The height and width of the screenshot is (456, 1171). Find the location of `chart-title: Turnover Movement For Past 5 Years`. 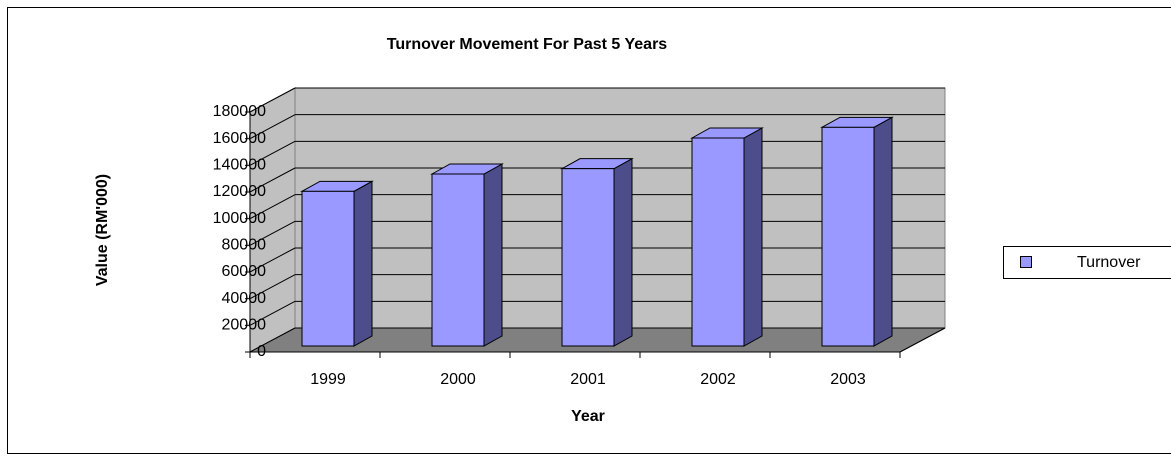

chart-title: Turnover Movement For Past 5 Years is located at coordinates (527, 44).